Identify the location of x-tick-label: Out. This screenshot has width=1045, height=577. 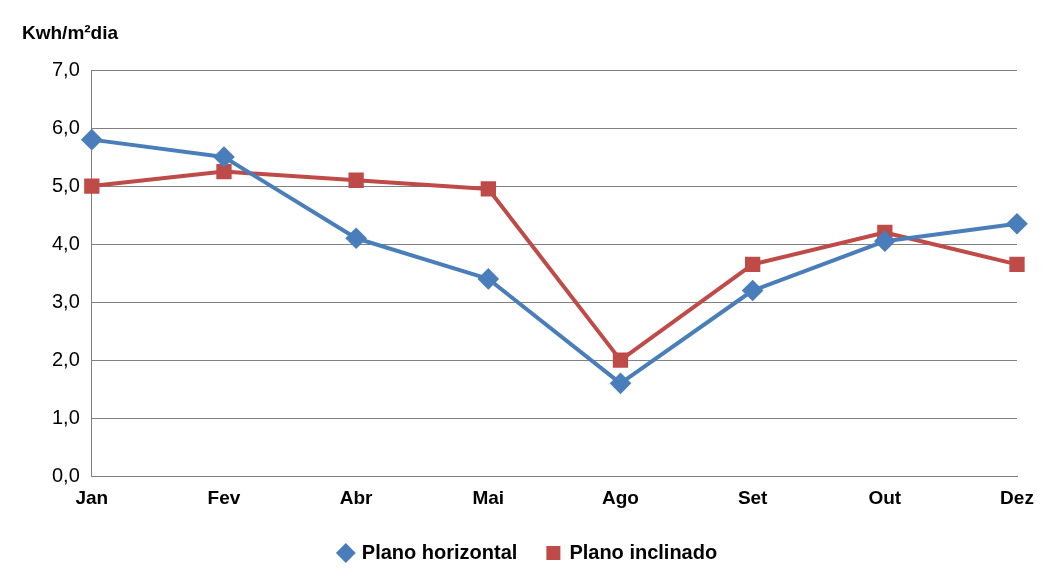
(885, 497).